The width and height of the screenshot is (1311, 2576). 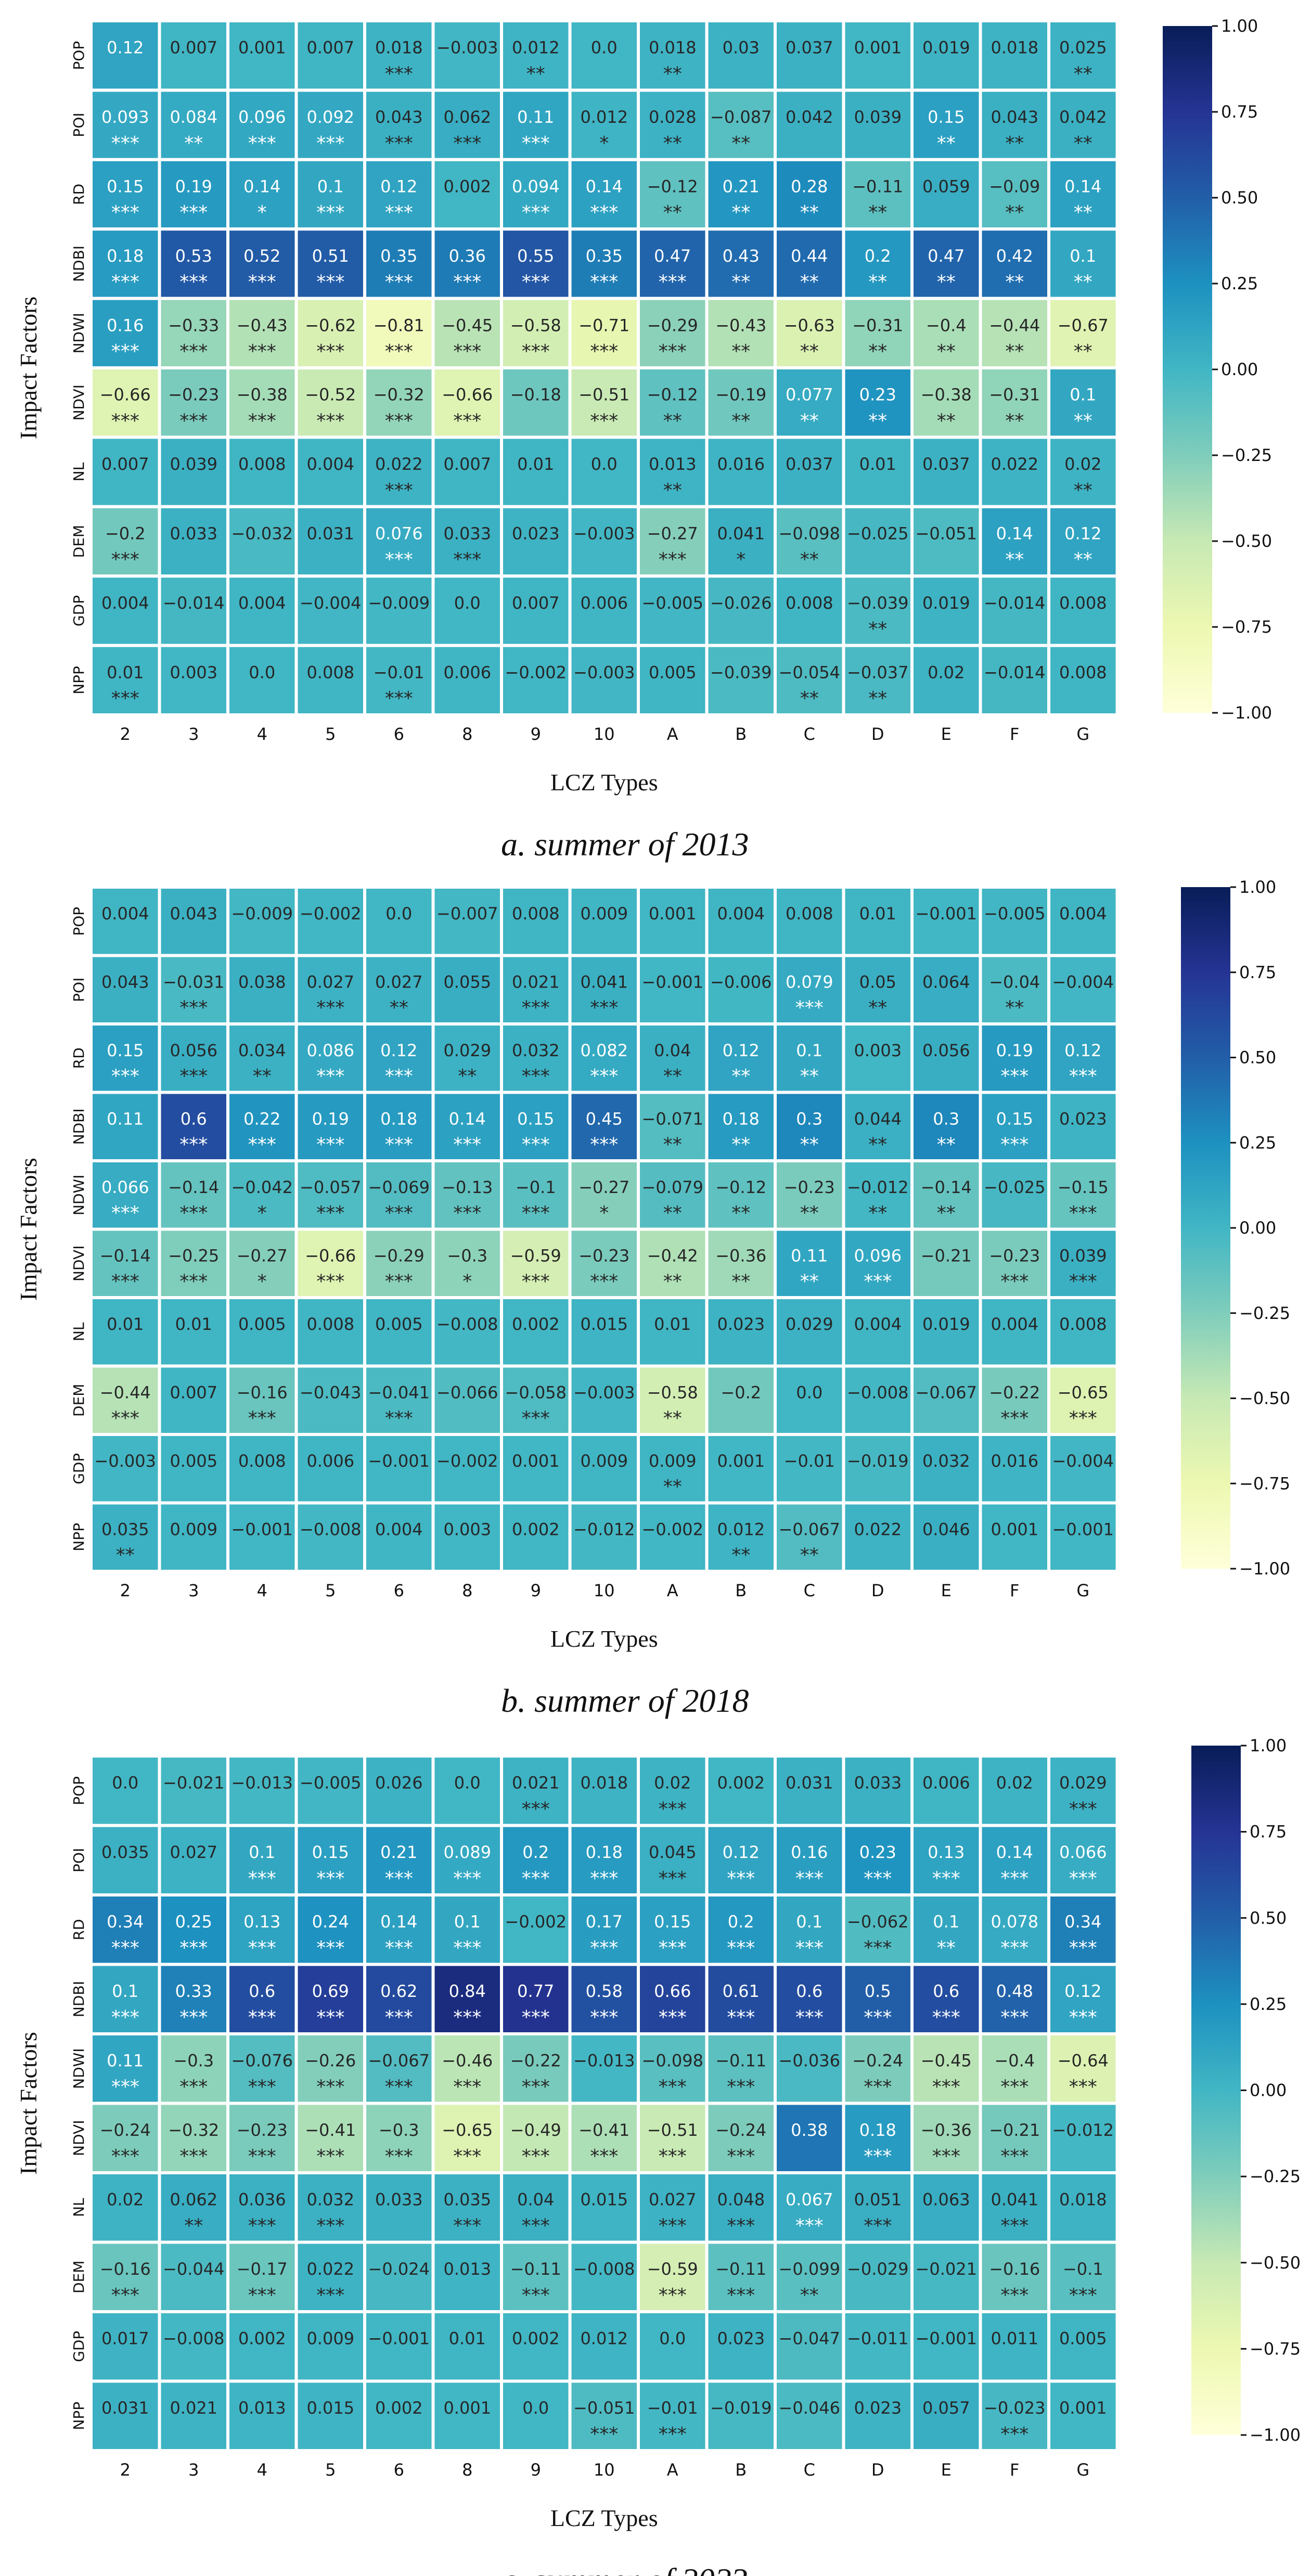 What do you see at coordinates (672, 1187) in the screenshot?
I see `cell-value-label: −0.079` at bounding box center [672, 1187].